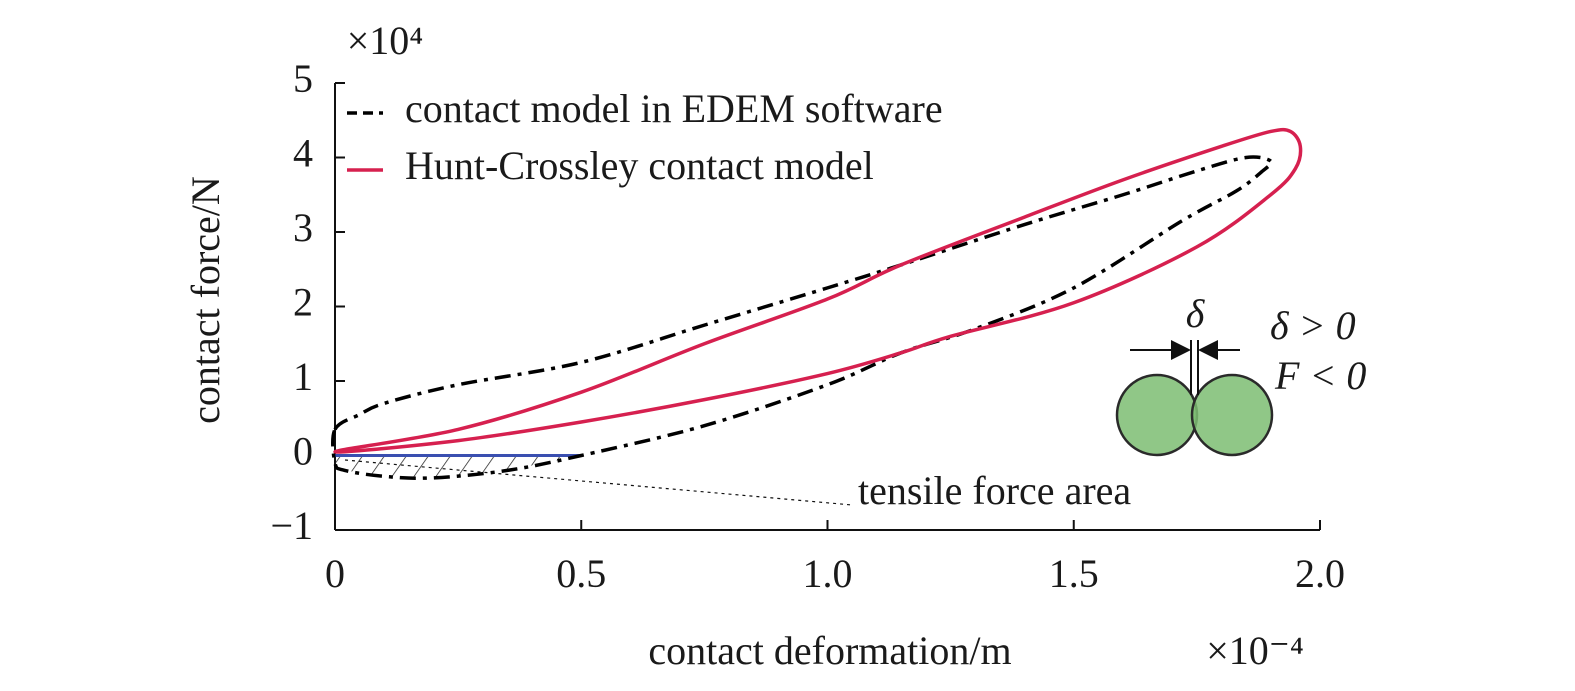 The height and width of the screenshot is (691, 1575). I want to click on force-condition: F < 0, so click(1320, 375).